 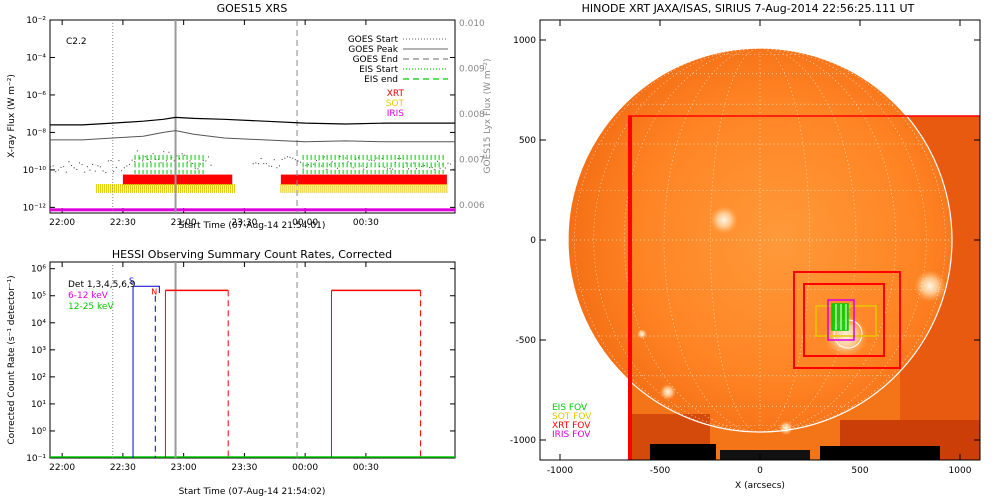 What do you see at coordinates (488, 116) in the screenshot?
I see `goes-ylabel-right: GOES15 Lyx Flux (W m⁻²)` at bounding box center [488, 116].